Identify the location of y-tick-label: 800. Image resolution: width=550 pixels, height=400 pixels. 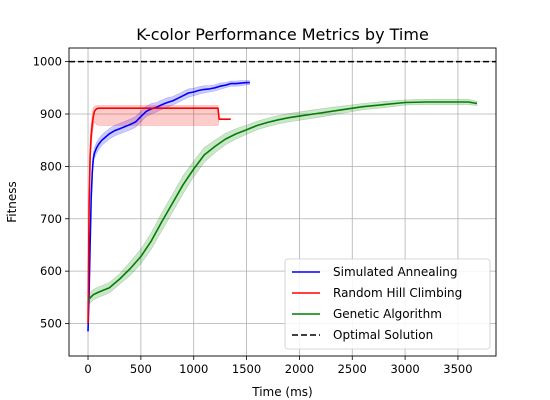
(51, 166).